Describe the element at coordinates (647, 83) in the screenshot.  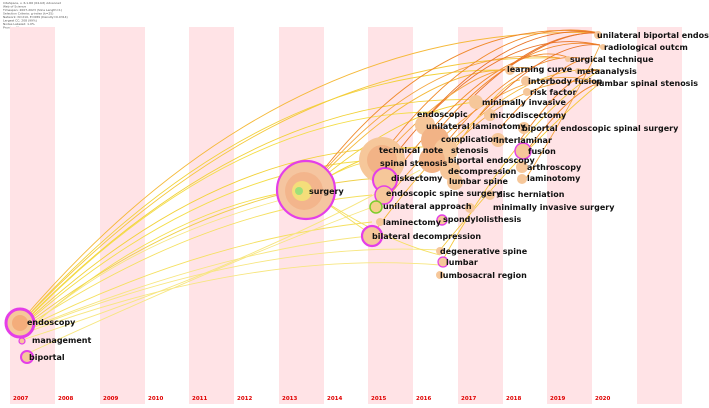
I see `keyword-label: lumbar spinal stenosis` at that location.